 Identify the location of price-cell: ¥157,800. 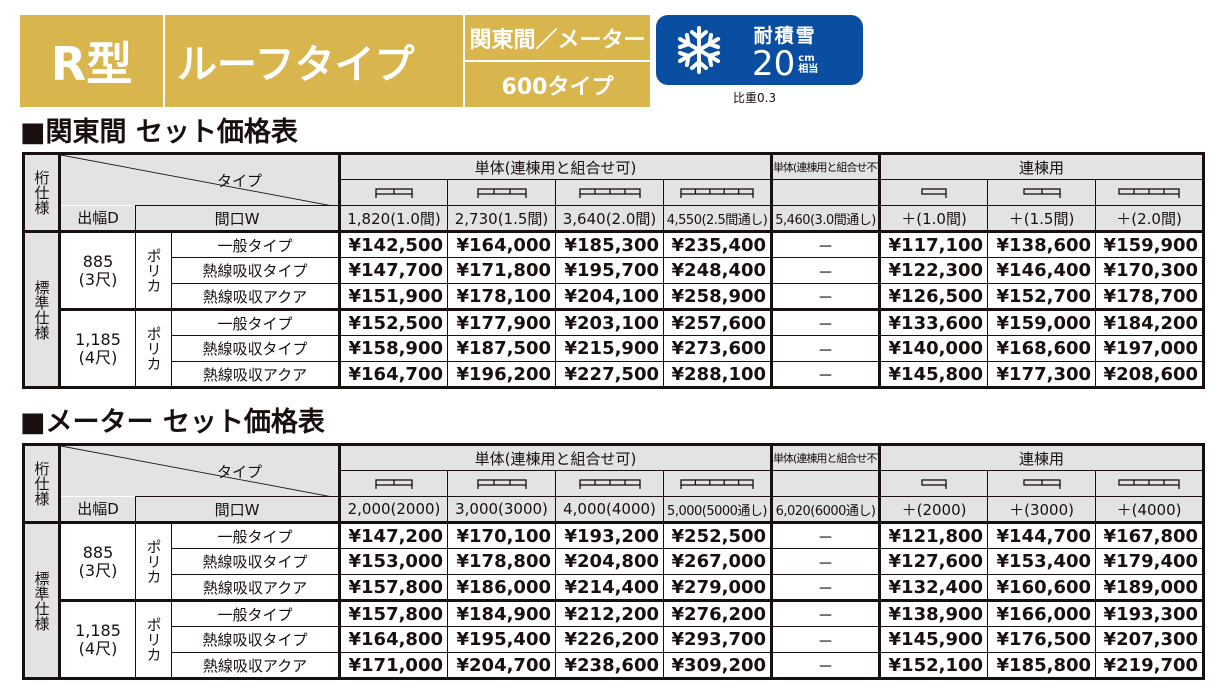
(393, 587).